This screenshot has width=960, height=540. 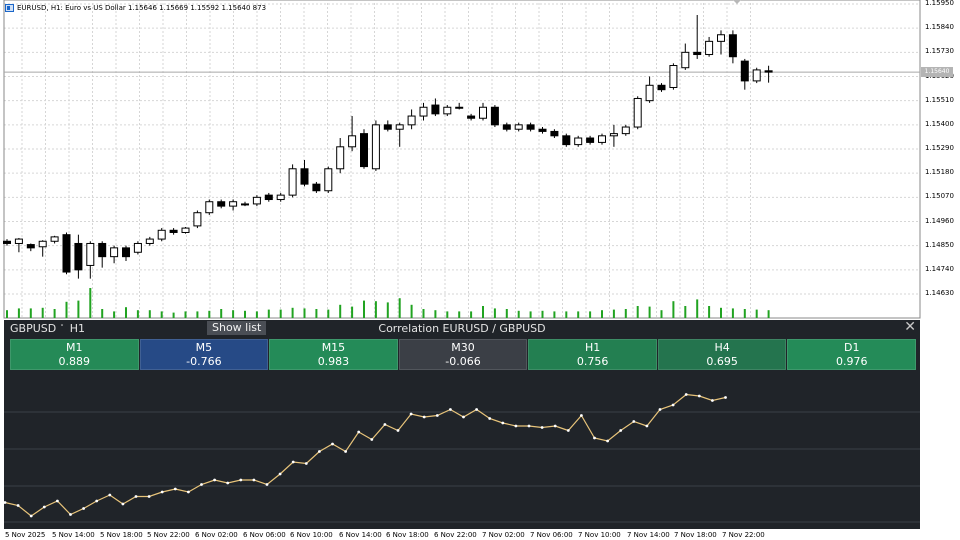 I want to click on tile-timeframe: M30, so click(x=463, y=347).